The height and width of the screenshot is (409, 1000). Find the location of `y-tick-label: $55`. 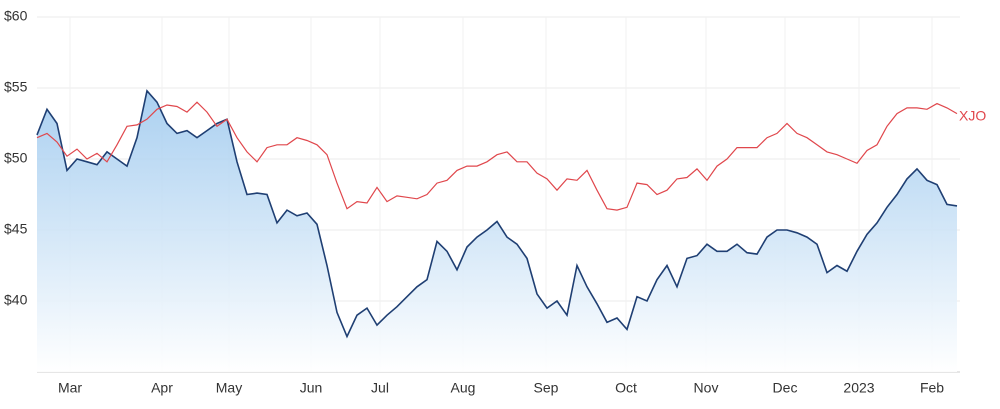

y-tick-label: $55 is located at coordinates (16, 87).